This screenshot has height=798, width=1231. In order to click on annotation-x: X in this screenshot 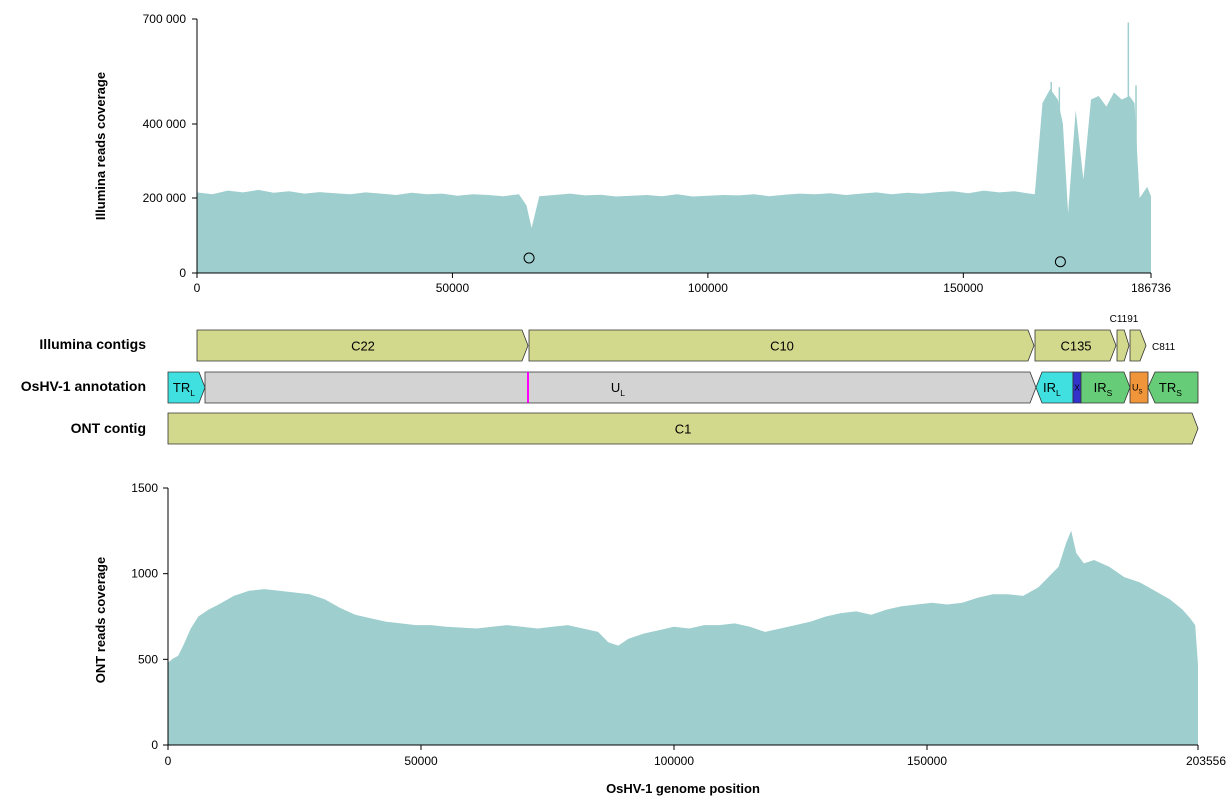, I will do `click(1077, 387)`.